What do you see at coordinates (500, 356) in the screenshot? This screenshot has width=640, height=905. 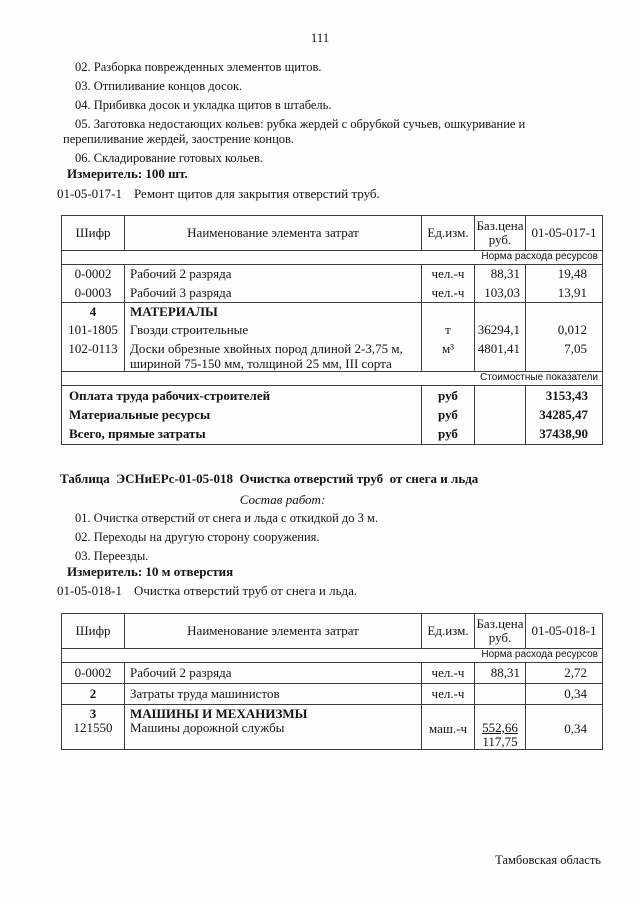 I see `cell-price: 4801,41` at bounding box center [500, 356].